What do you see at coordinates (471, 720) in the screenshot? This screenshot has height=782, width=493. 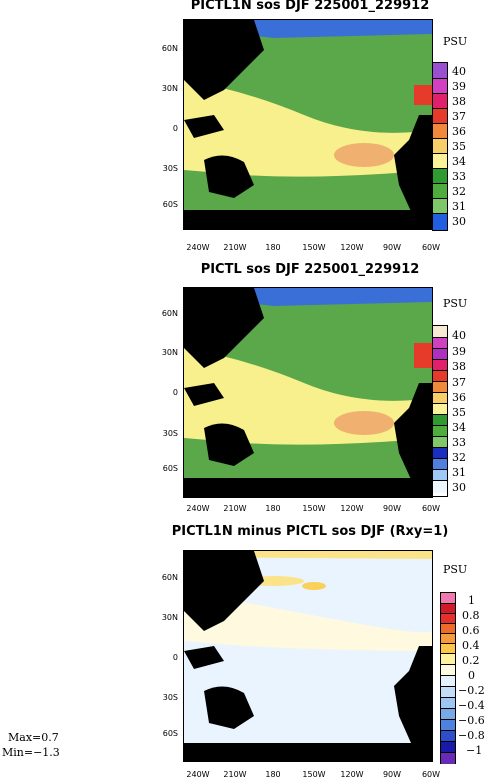 I see `panel-3-cbar-label-8: −0.6` at bounding box center [471, 720].